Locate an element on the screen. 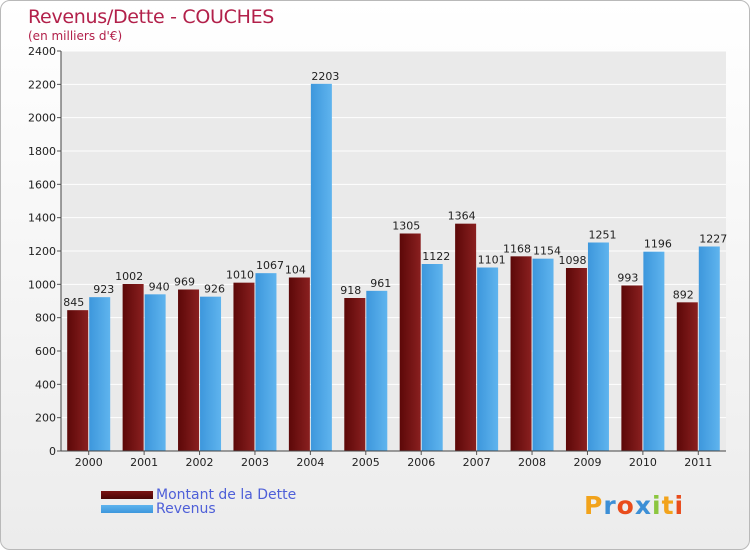  legend-swatch-dette is located at coordinates (127, 495).